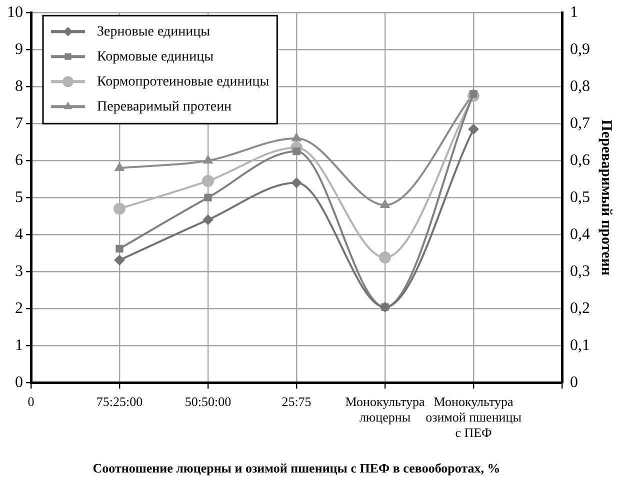  I want to click on legend-label: Кормопротеиновые единицы, so click(183, 82).